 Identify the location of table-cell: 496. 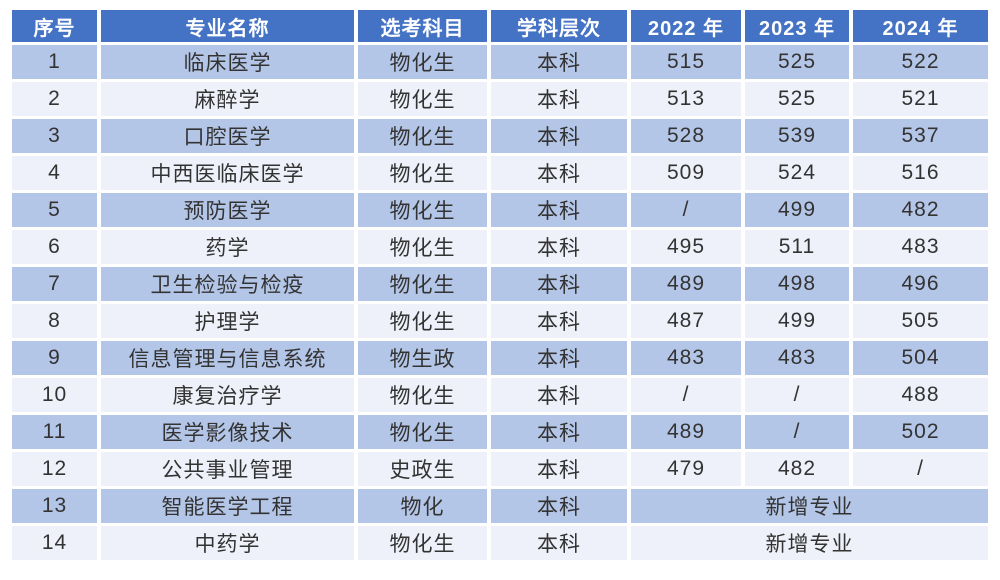
(920, 284).